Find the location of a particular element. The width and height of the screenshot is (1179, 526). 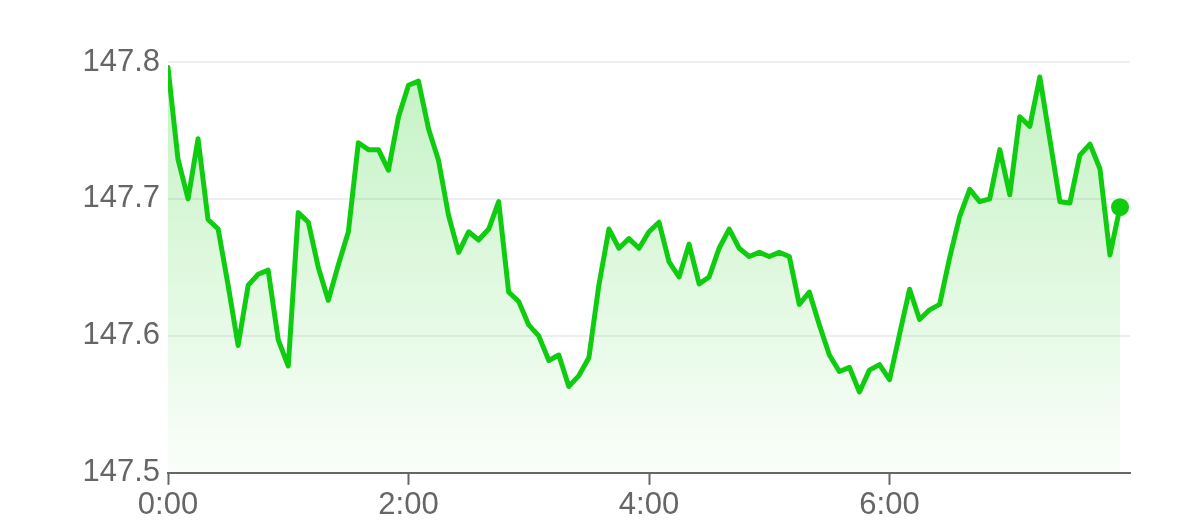

y-tick-label: 147.8 is located at coordinates (121, 60).